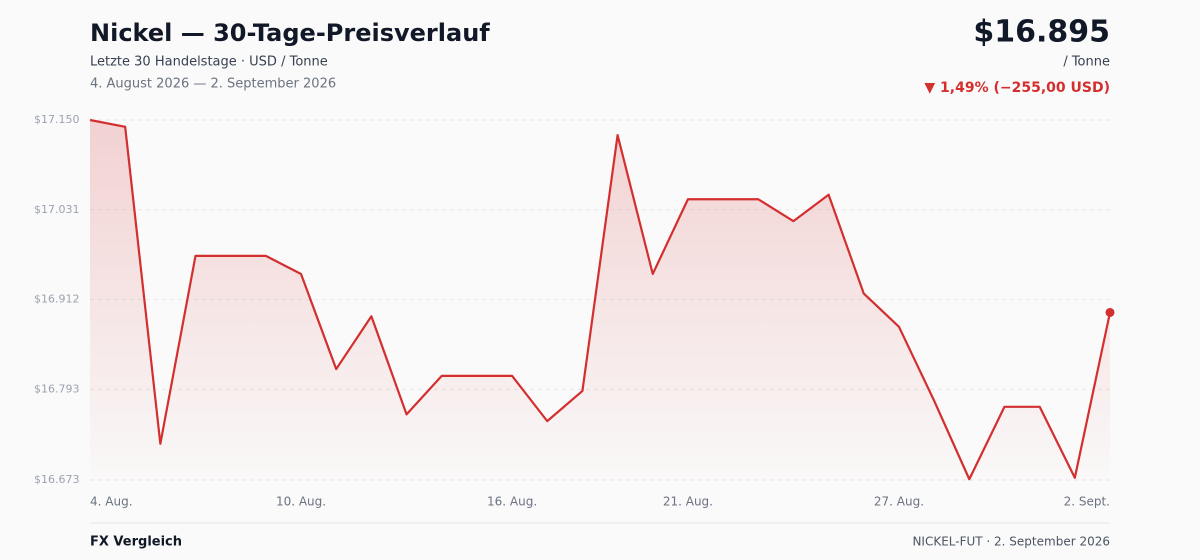 This screenshot has width=1200, height=560. Describe the element at coordinates (1011, 542) in the screenshot. I see `footer-info: NICKEL-FUT · 2. September 2026` at that location.